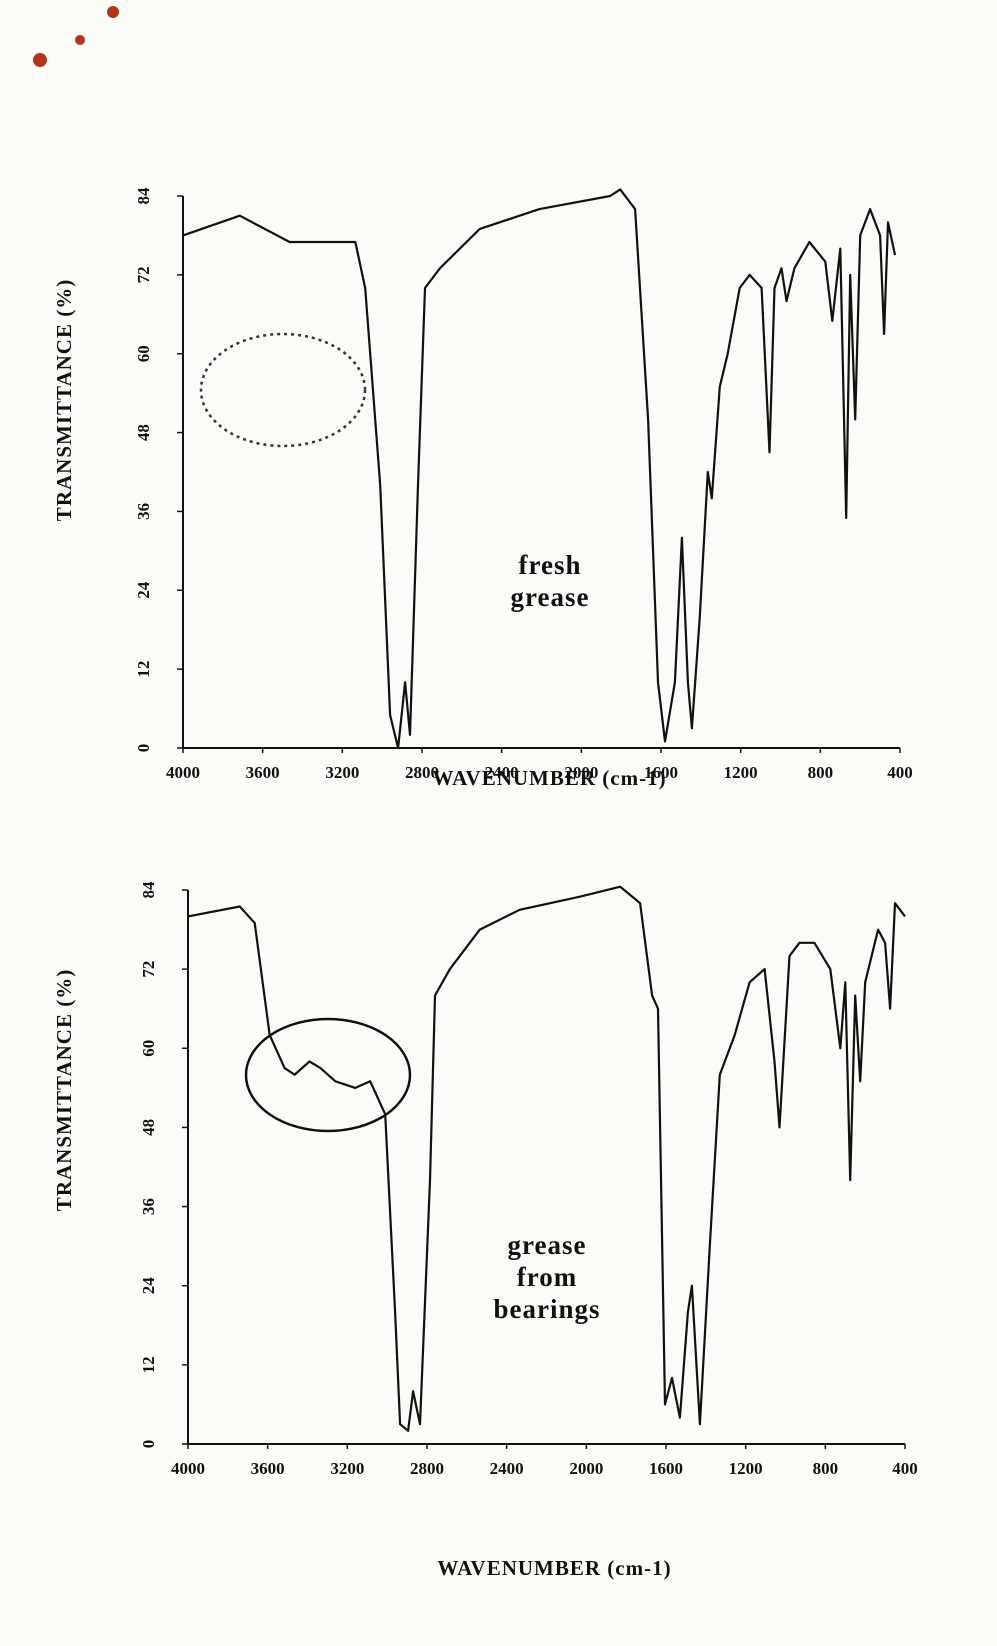 The height and width of the screenshot is (1646, 997). I want to click on annotation: from, so click(547, 1277).